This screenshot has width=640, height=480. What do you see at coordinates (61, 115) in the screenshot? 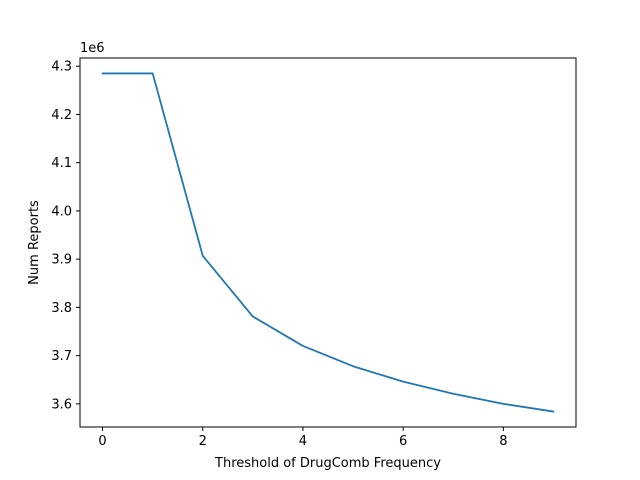
I see `y-tick-label: 4.2` at bounding box center [61, 115].